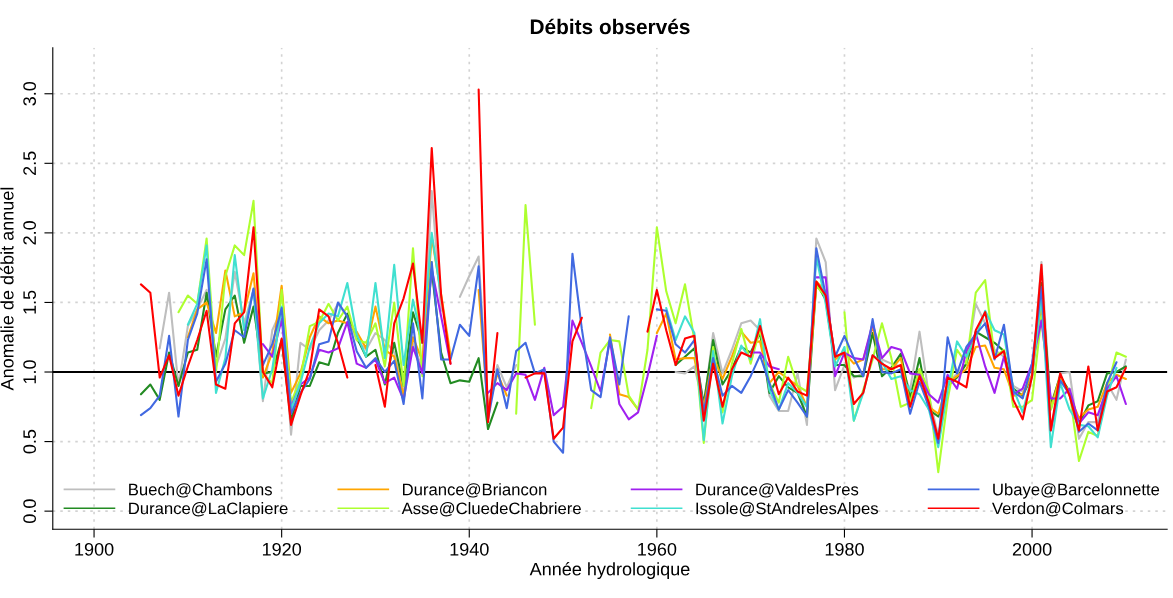 The width and height of the screenshot is (1173, 598). I want to click on y-tick-label: 0.5, so click(30, 441).